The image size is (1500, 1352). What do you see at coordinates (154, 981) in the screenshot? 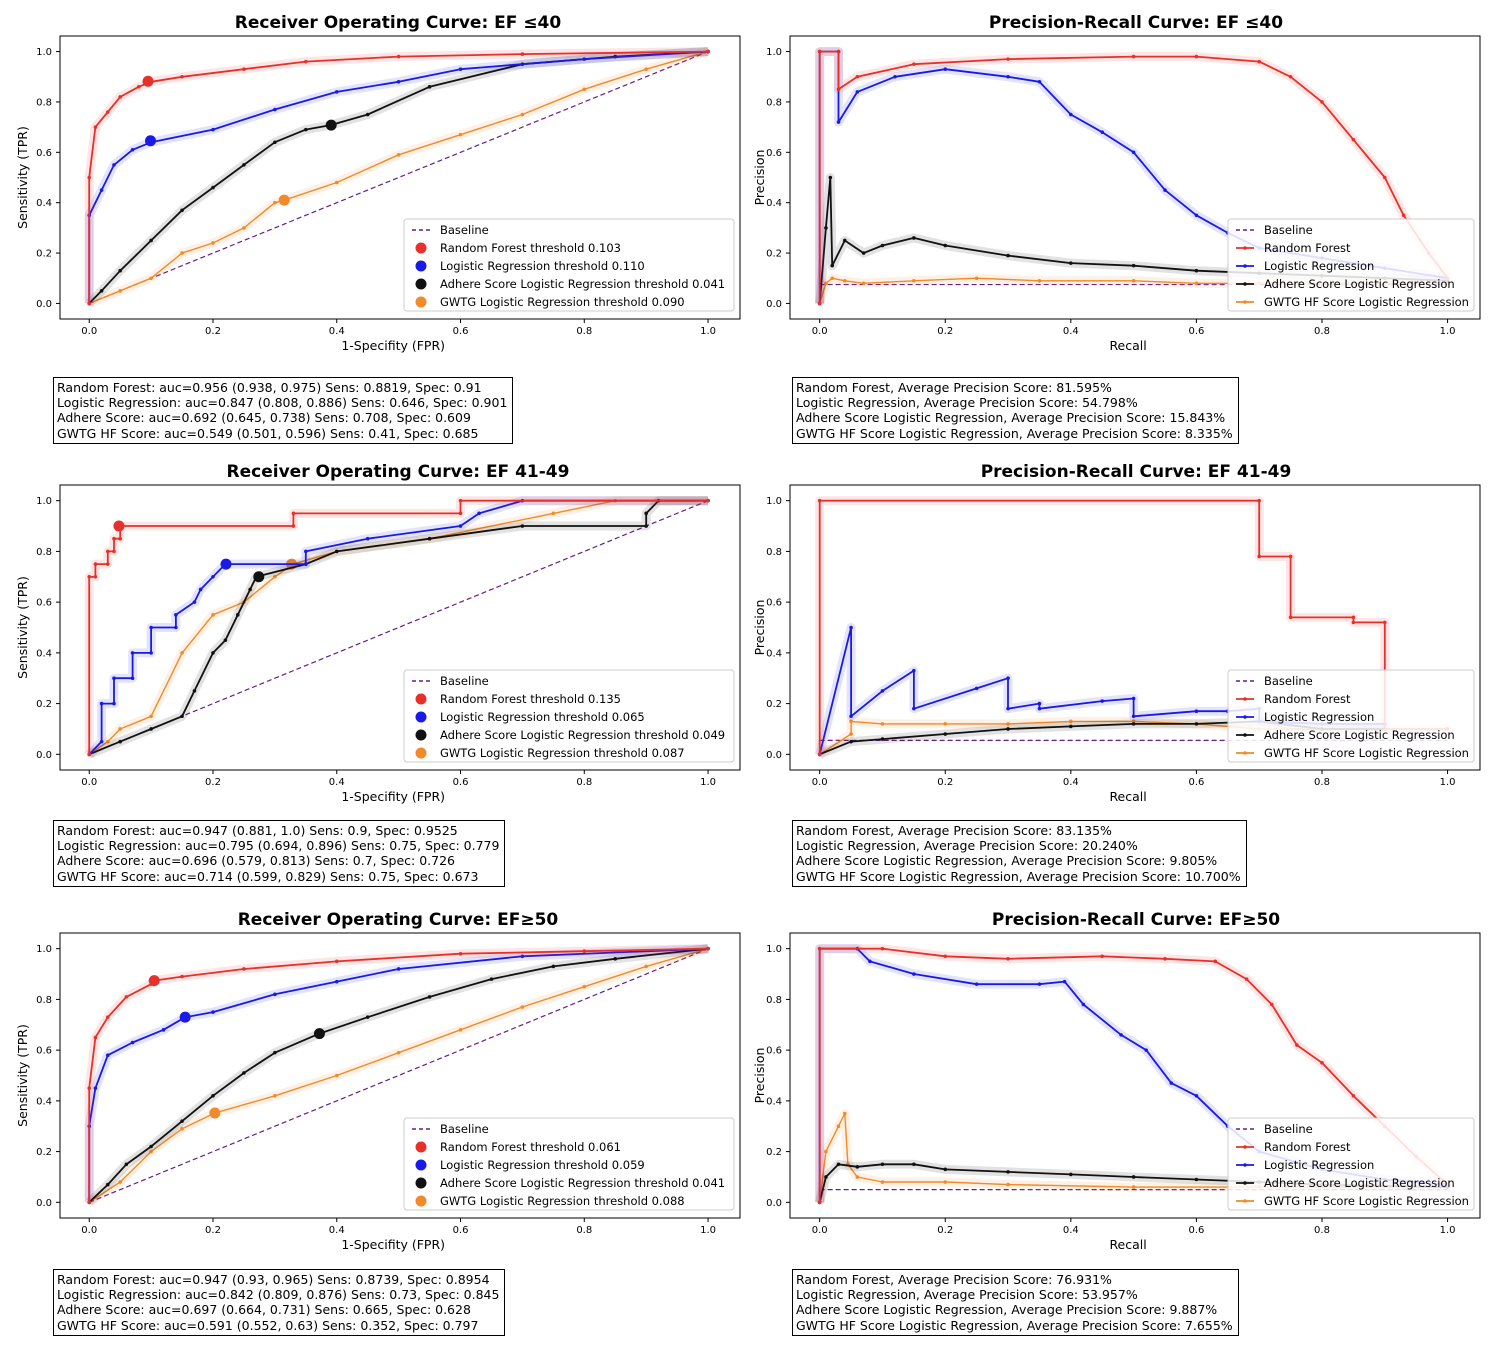
I see `rf-threshold-marker` at bounding box center [154, 981].